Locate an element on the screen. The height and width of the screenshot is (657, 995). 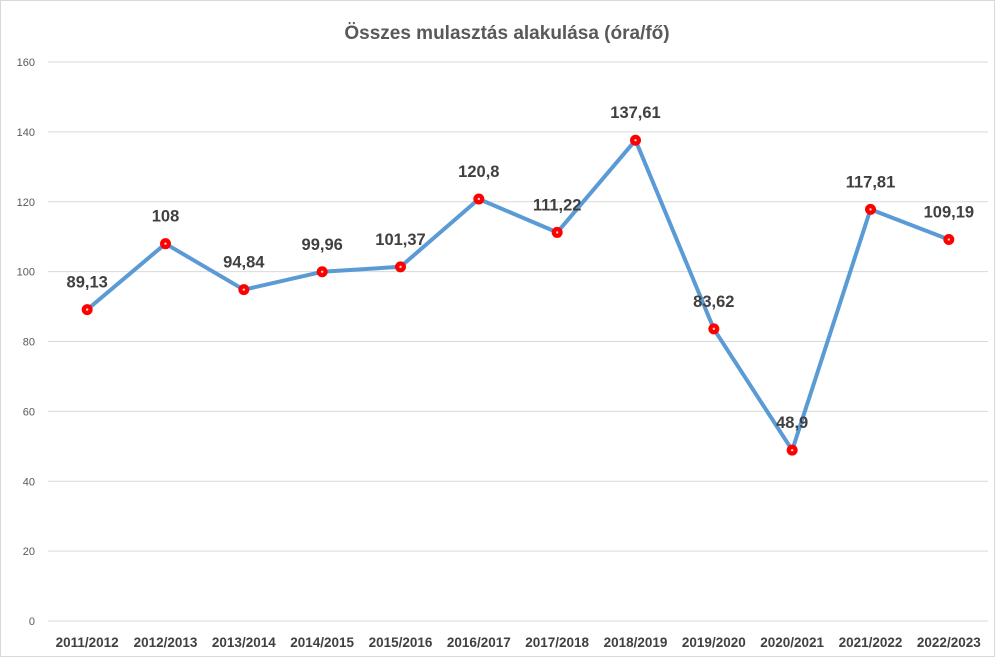
data-label: 109,19 is located at coordinates (949, 213).